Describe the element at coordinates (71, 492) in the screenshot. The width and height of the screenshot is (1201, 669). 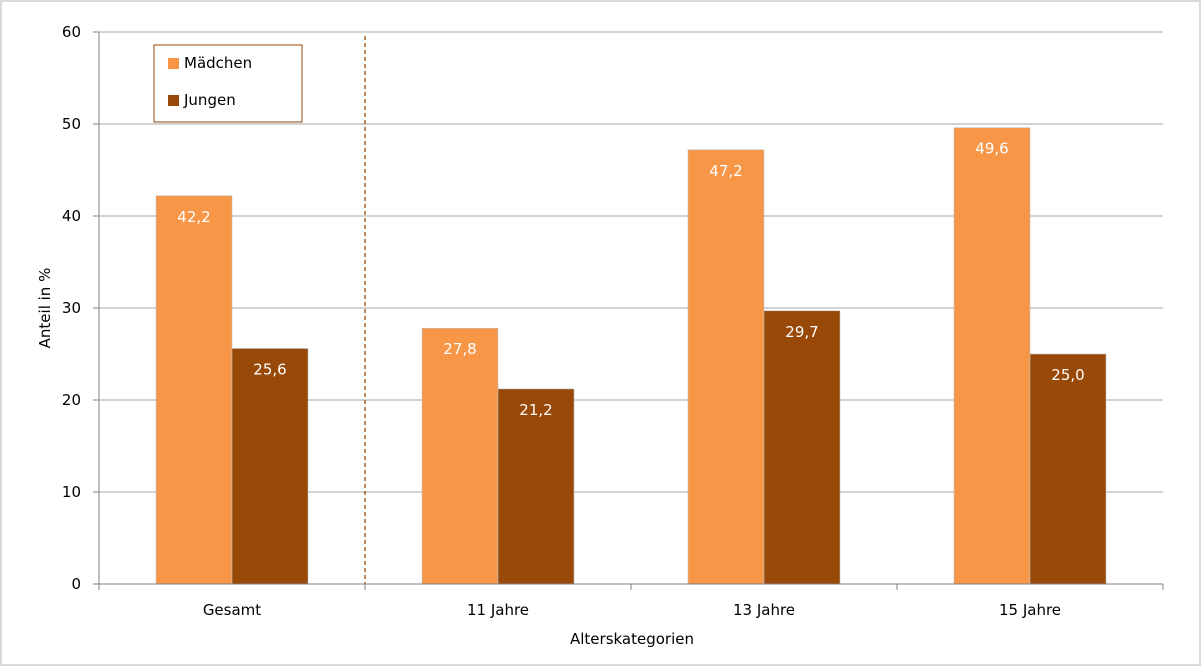
I see `y-tick-label: 10` at that location.